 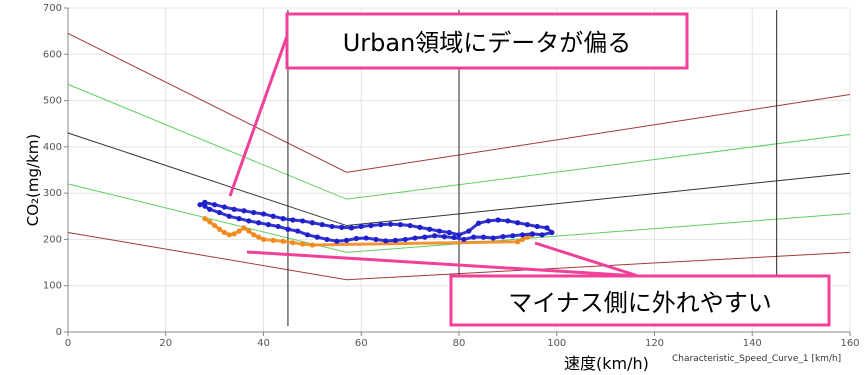 What do you see at coordinates (654, 343) in the screenshot?
I see `x-tick-label: 120` at bounding box center [654, 343].